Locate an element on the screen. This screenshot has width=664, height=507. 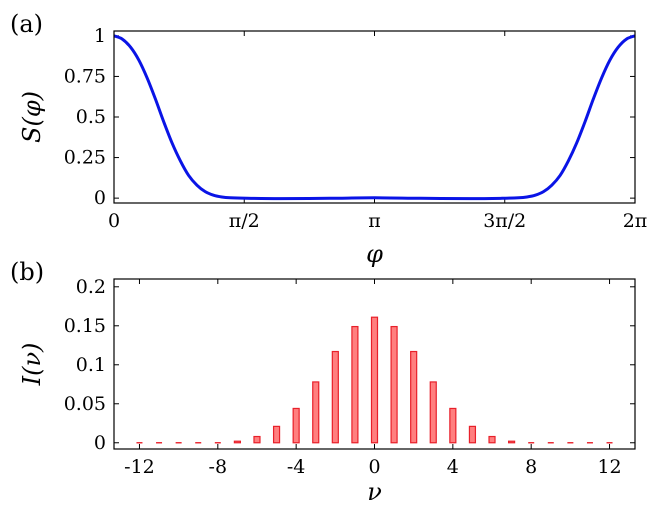
panel-a-y-tick-label: 1 is located at coordinates (100, 36).